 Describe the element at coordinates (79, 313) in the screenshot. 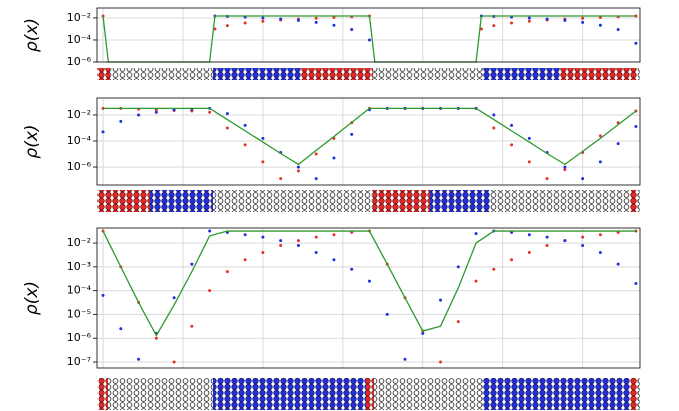

I see `y-tick-label: 10⁻⁵` at that location.